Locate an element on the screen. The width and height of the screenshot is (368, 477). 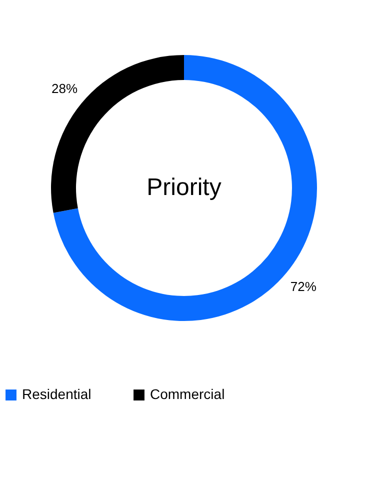
text: Priority is located at coordinates (184, 187).